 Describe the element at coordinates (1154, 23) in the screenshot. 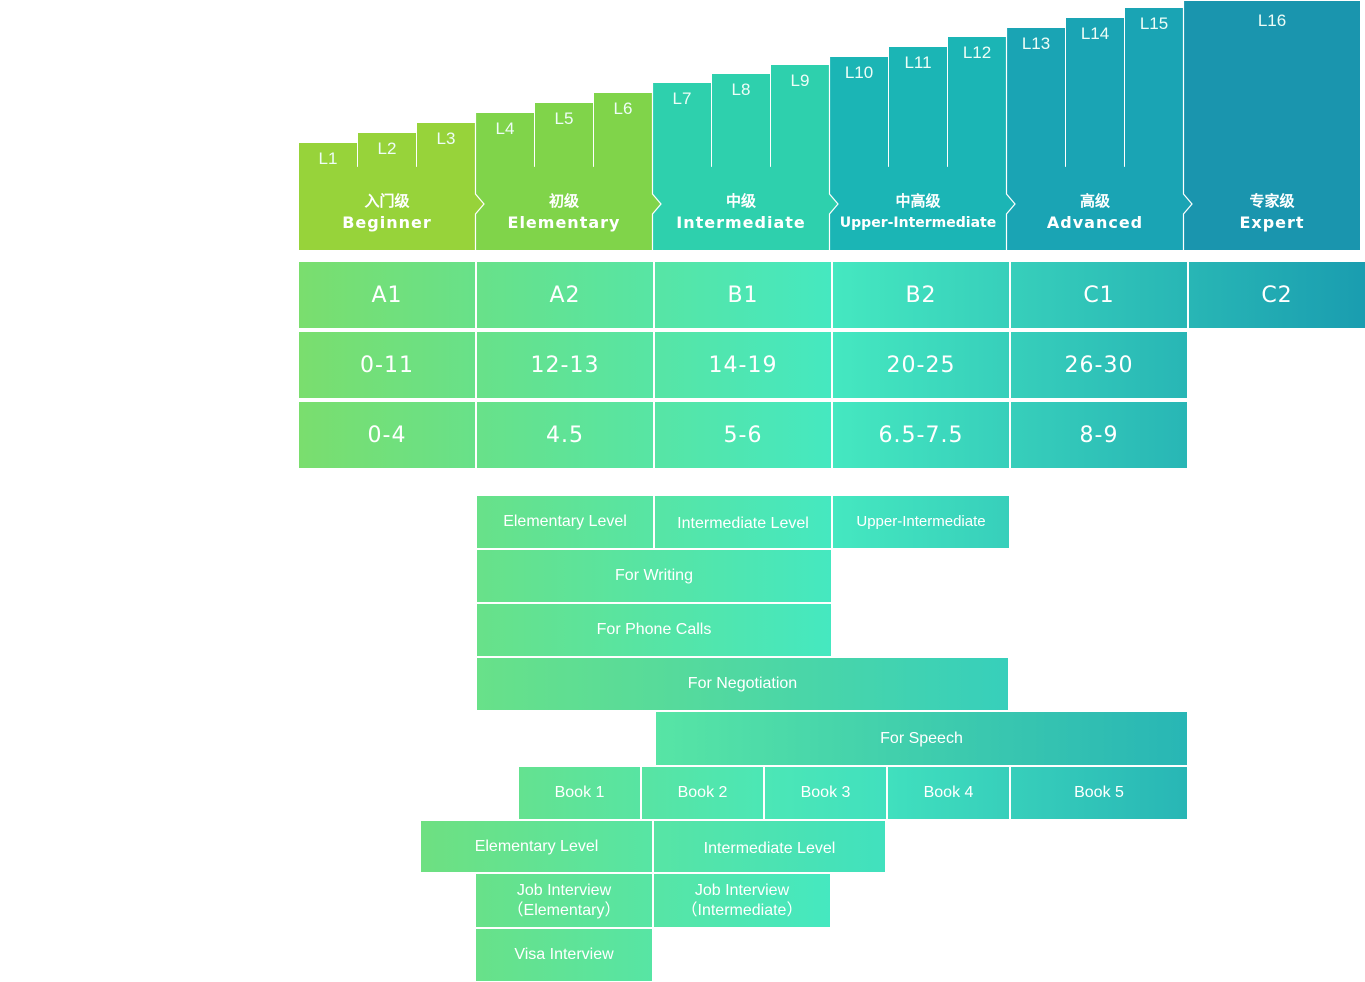

I see `level-label: L15` at that location.